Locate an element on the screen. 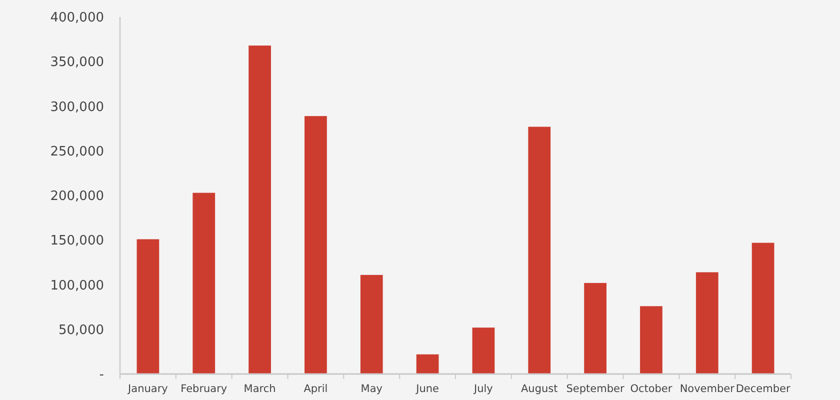 This screenshot has height=400, width=840. y-tick-label: 150,000 is located at coordinates (77, 241).